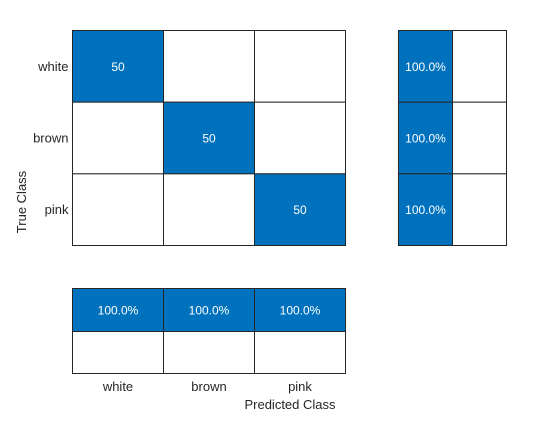 This screenshot has width=560, height=425. I want to click on x-axis-label: Predicted Class, so click(290, 404).